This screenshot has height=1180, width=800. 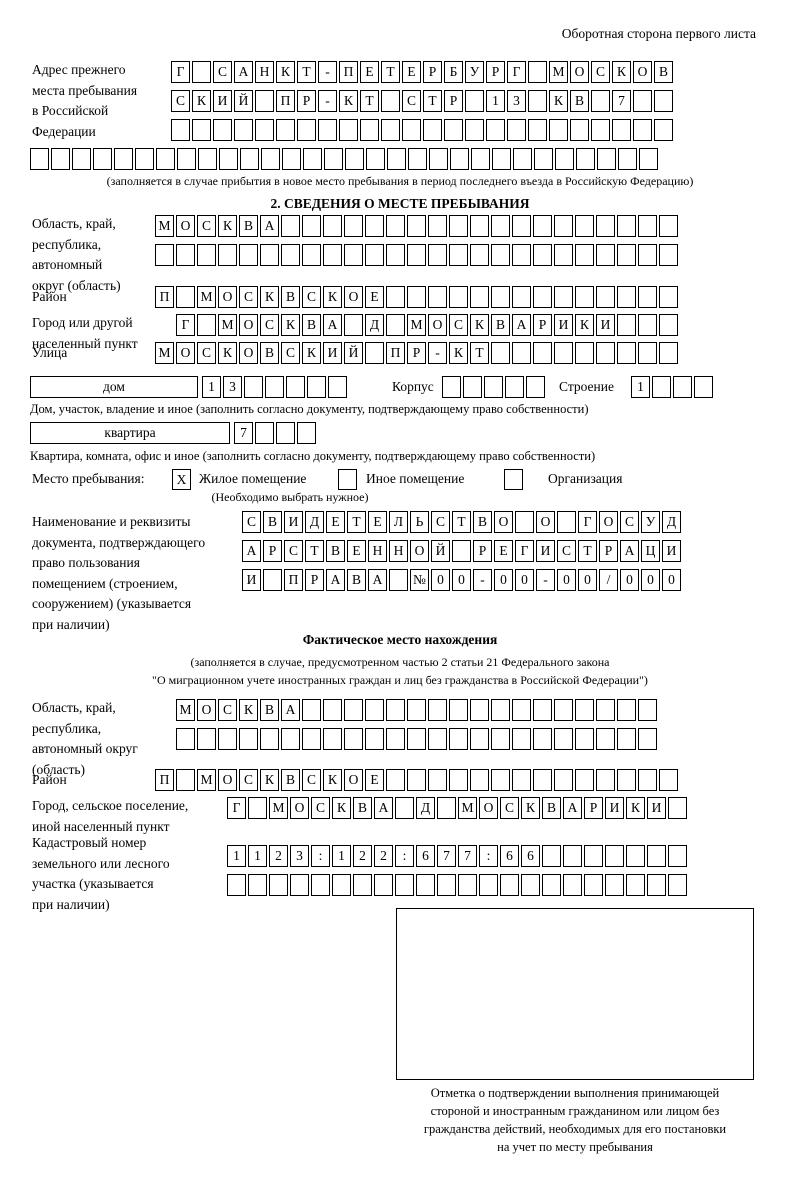 I want to click on document-r3-cell-14: 0, so click(x=524, y=580).